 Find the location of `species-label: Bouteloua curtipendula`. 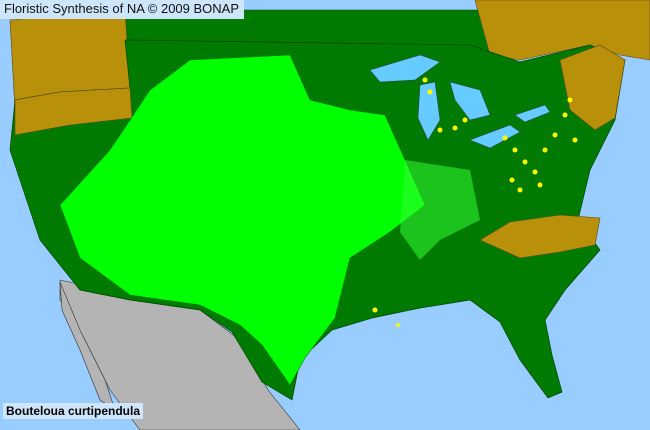

species-label: Bouteloua curtipendula is located at coordinates (73, 411).